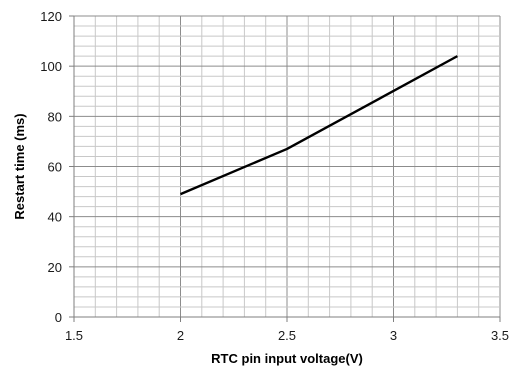  I want to click on y-tick-label: 120, so click(51, 16).